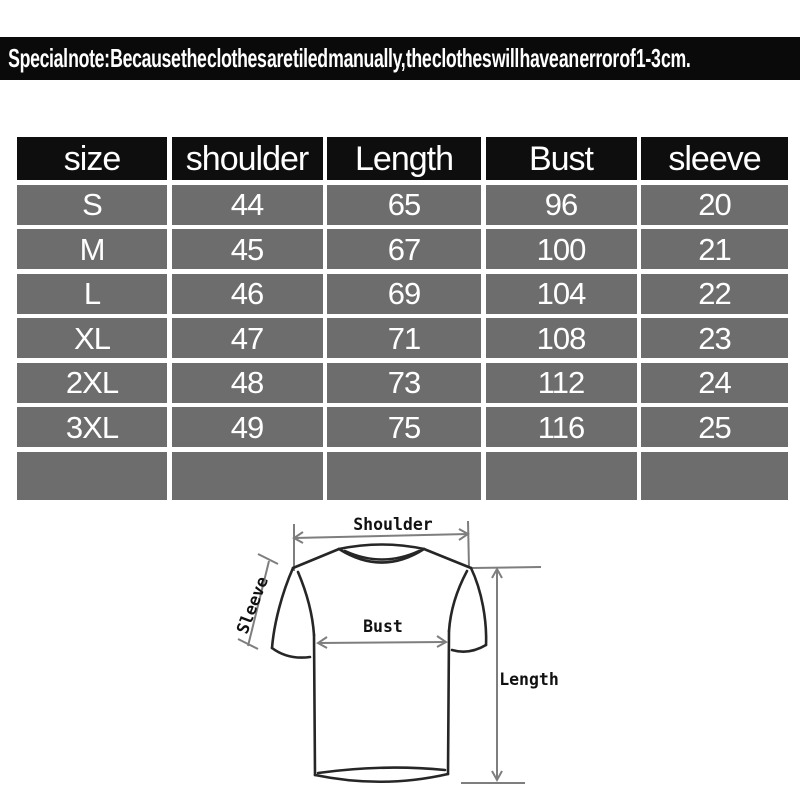 This screenshot has height=805, width=800. Describe the element at coordinates (247, 427) in the screenshot. I see `table-cell: 49` at that location.